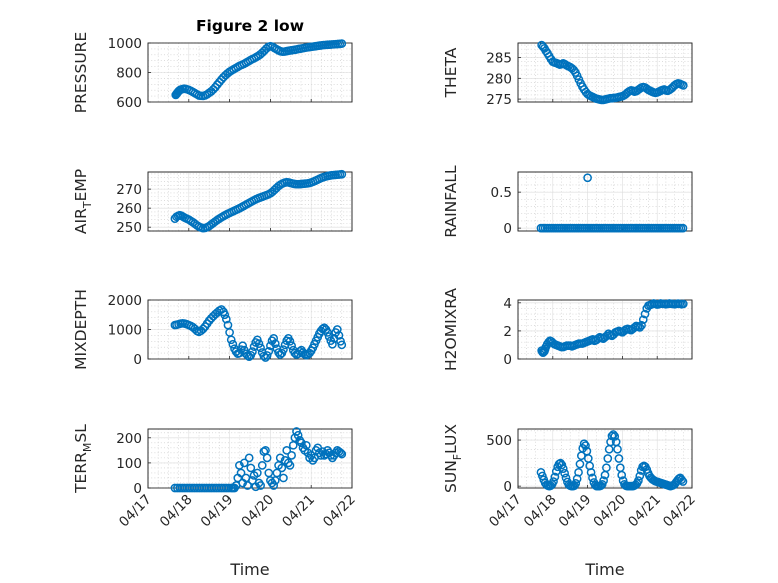 The width and height of the screenshot is (778, 583). I want to click on y-axis-label: TERRMSL, so click(83, 459).